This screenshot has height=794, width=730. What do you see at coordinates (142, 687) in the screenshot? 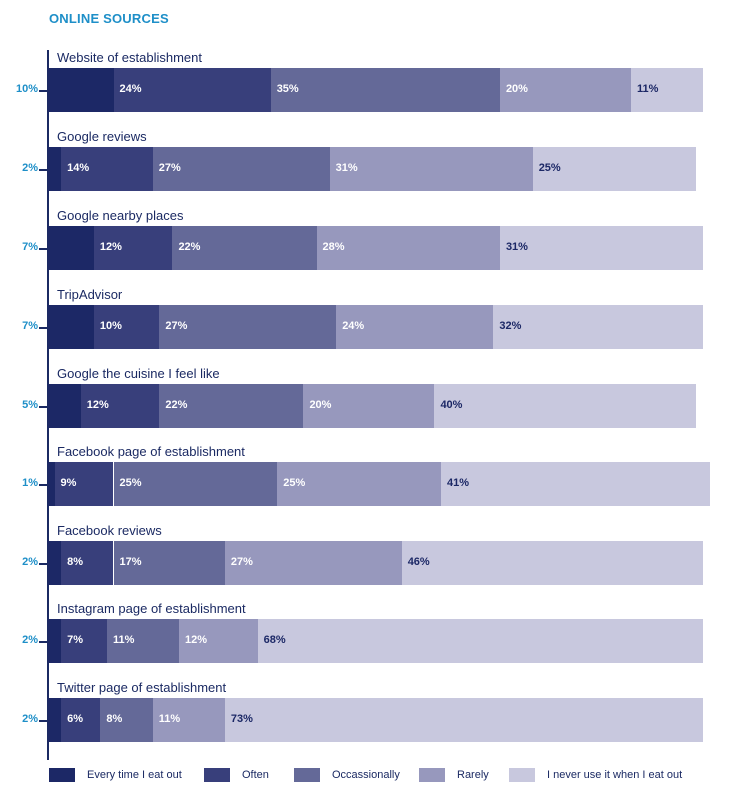
I see `category-label: Twitter page of establishment` at bounding box center [142, 687].